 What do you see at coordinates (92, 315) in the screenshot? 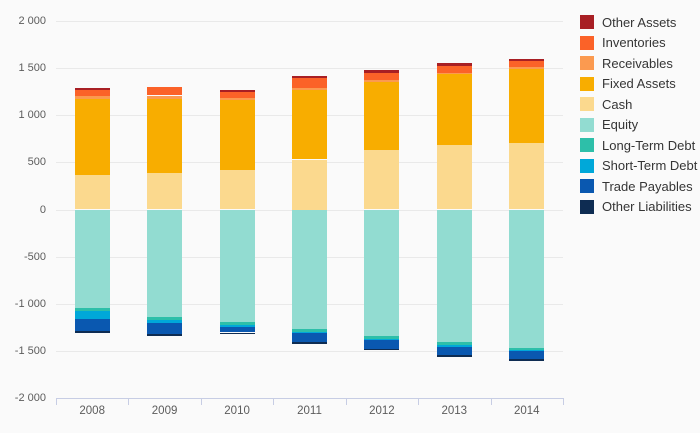
I see `bar-segment-short-term-debt-2008` at bounding box center [92, 315].